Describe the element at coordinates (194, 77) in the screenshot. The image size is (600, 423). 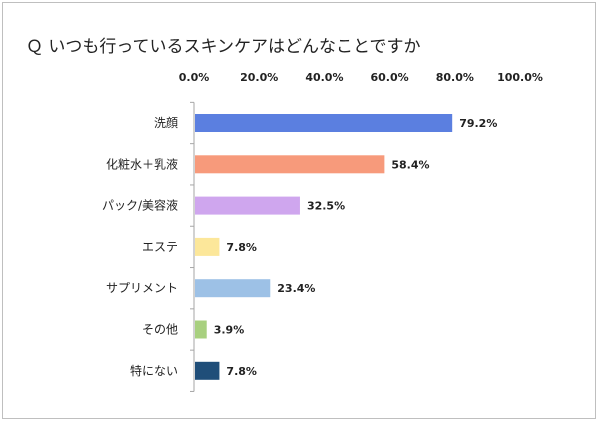
I see `x-tick-label: 0.0%` at that location.